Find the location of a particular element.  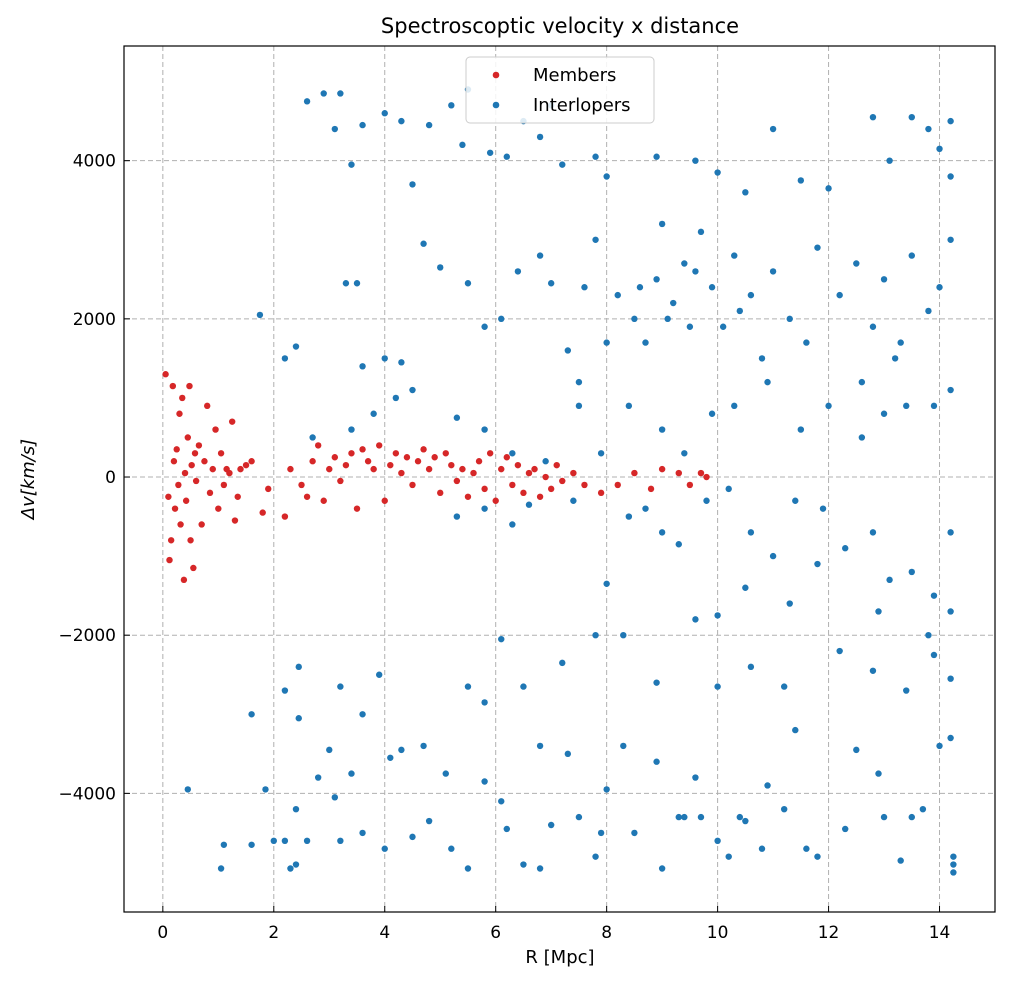

x-tick-label: 4 is located at coordinates (384, 933).